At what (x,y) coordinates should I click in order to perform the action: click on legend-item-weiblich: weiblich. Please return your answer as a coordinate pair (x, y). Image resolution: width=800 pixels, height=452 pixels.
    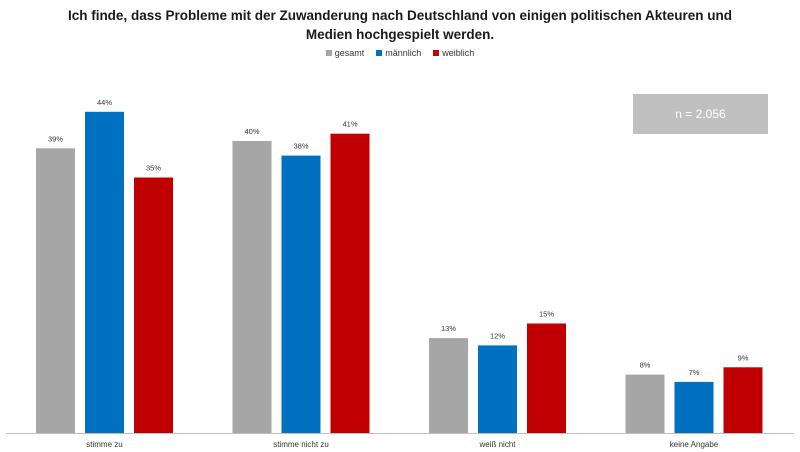
    Looking at the image, I should click on (453, 53).